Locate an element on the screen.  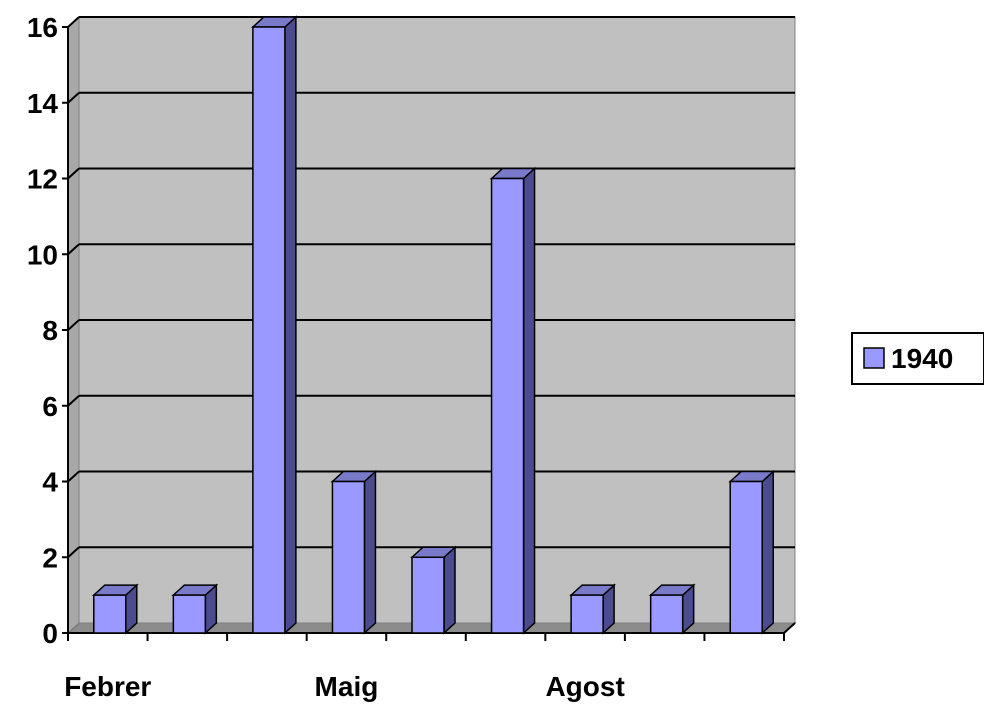
y-tick-label: 4 is located at coordinates (50, 482).